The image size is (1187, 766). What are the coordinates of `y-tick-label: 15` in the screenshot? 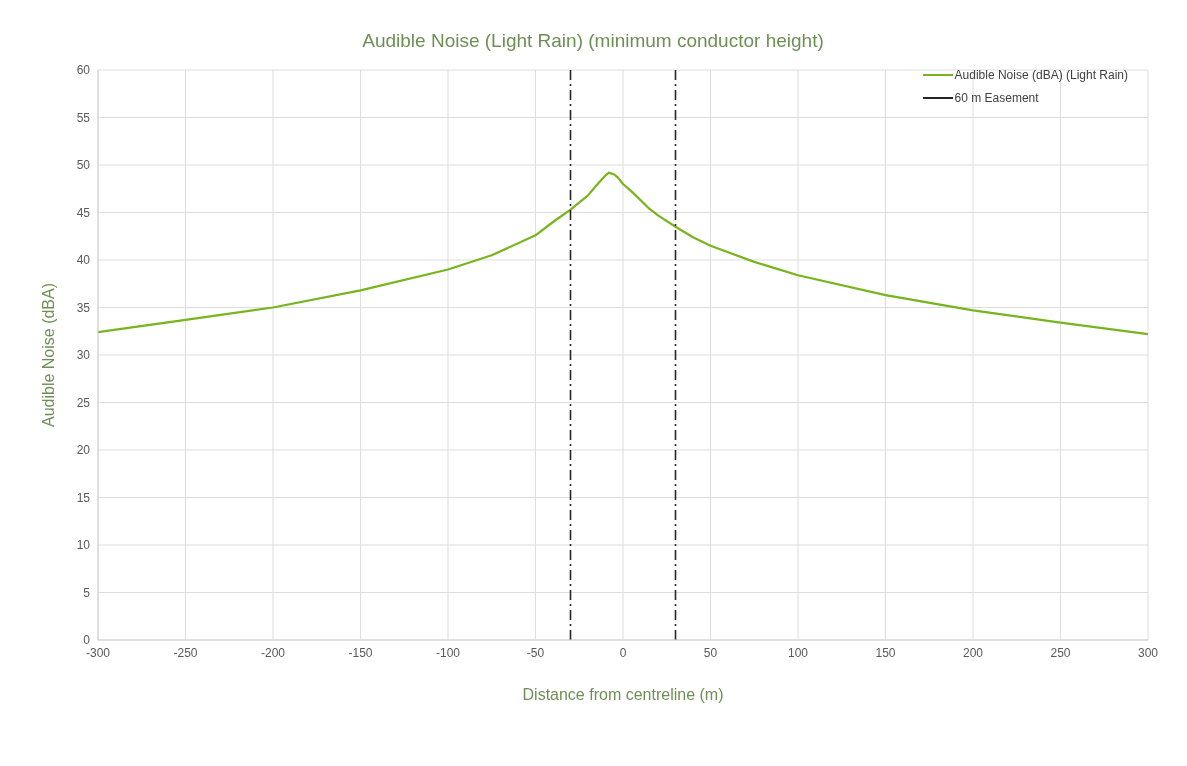 It's located at (83, 497).